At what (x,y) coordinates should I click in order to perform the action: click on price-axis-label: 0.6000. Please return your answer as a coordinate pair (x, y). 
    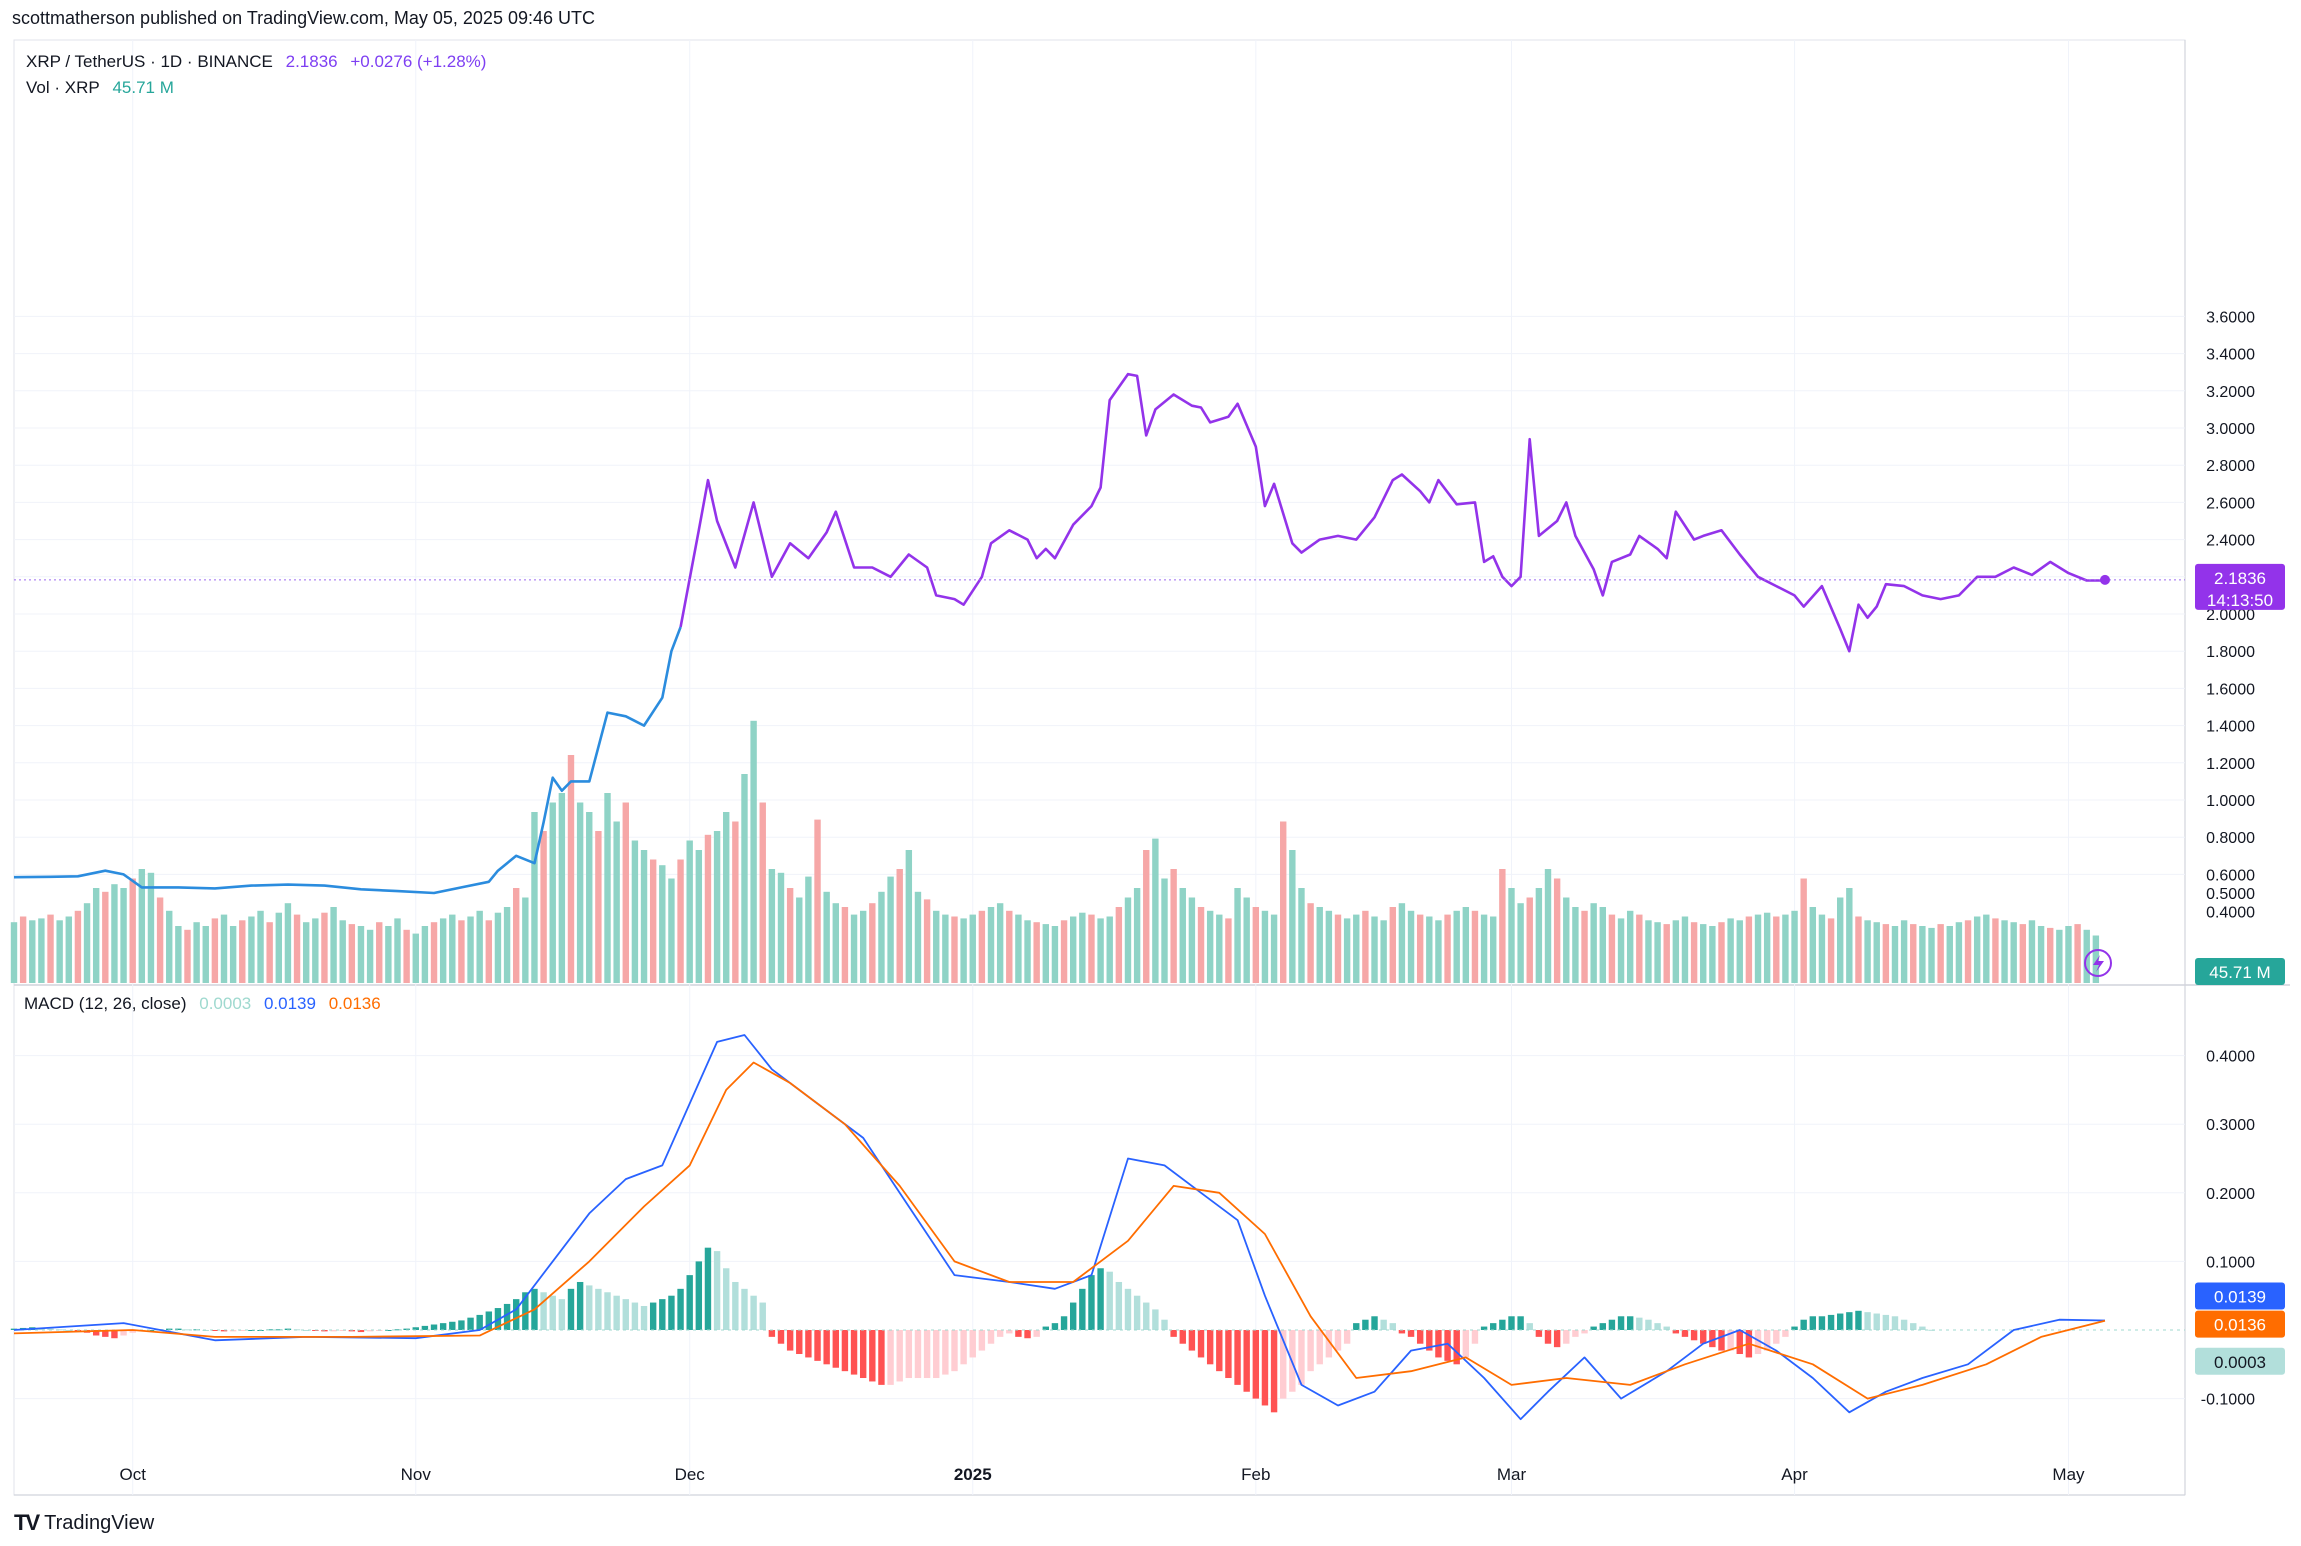
    Looking at the image, I should click on (2230, 875).